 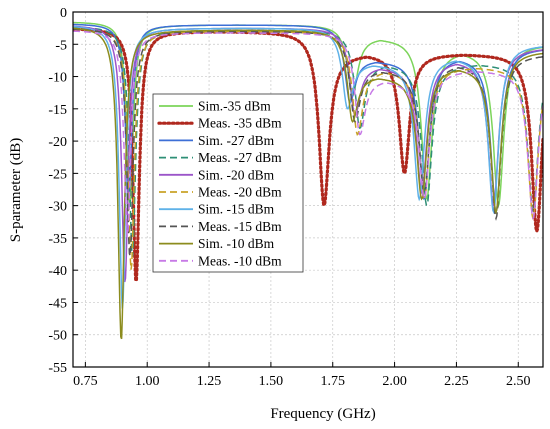 What do you see at coordinates (236, 174) in the screenshot?
I see `legend-label: Sim. -20 dBm` at bounding box center [236, 174].